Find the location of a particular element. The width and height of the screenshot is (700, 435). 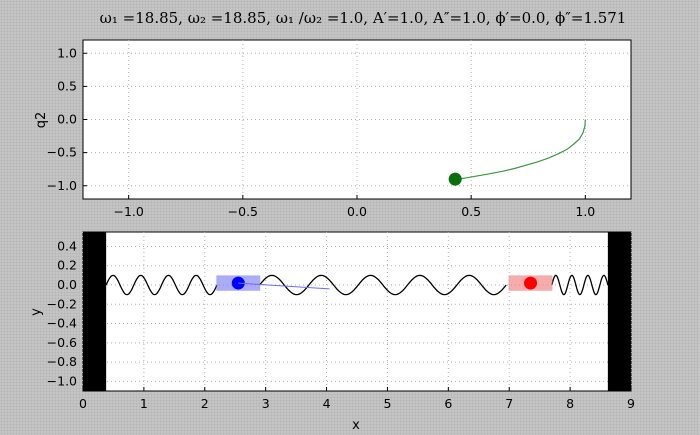

phase-plot-y-ticks: 1.0 0.5 0.0 −0.5 −1.0 is located at coordinates (67, 119).